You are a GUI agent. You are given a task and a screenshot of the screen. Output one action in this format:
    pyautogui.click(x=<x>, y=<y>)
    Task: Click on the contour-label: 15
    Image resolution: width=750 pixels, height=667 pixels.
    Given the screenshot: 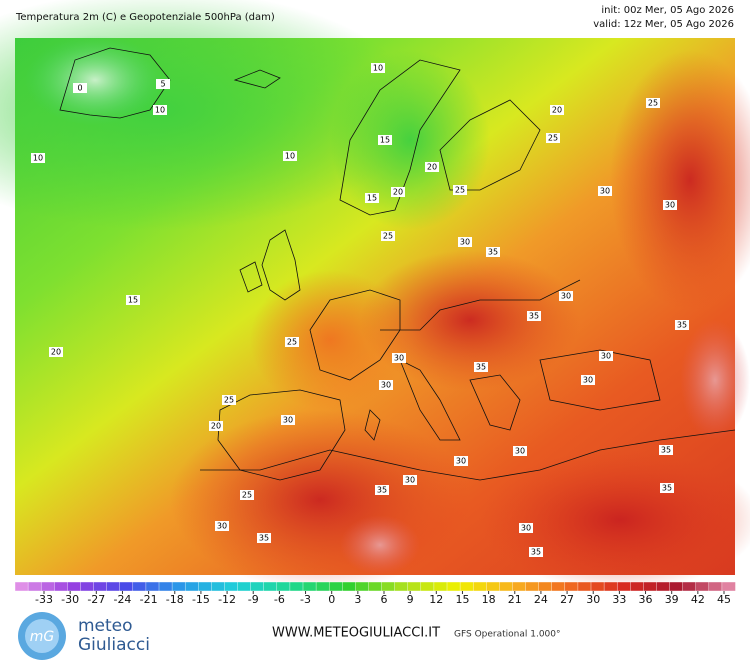 What is the action you would take?
    pyautogui.click(x=372, y=198)
    